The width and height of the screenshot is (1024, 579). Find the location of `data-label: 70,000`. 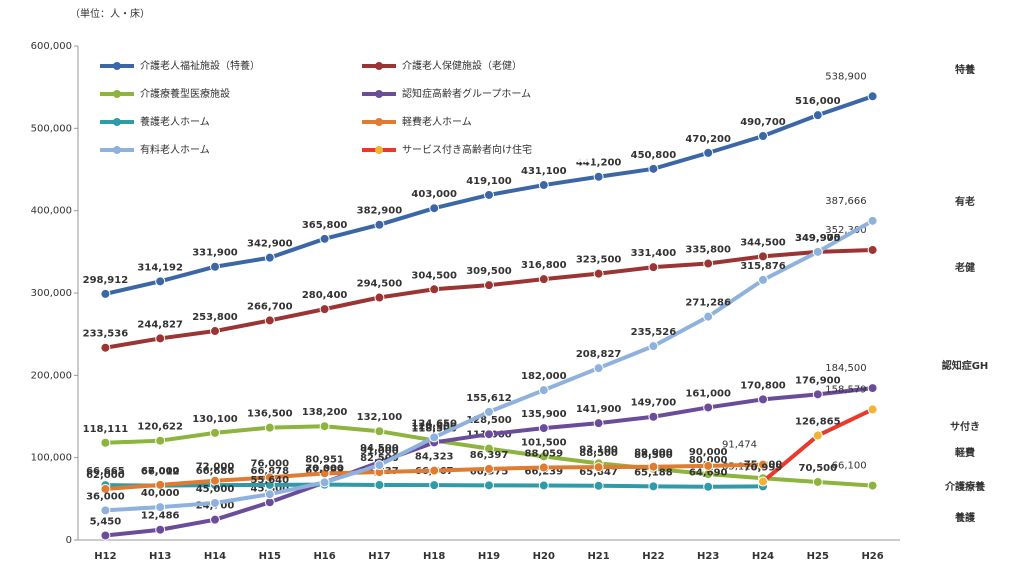

data-label: 70,000 is located at coordinates (324, 468).